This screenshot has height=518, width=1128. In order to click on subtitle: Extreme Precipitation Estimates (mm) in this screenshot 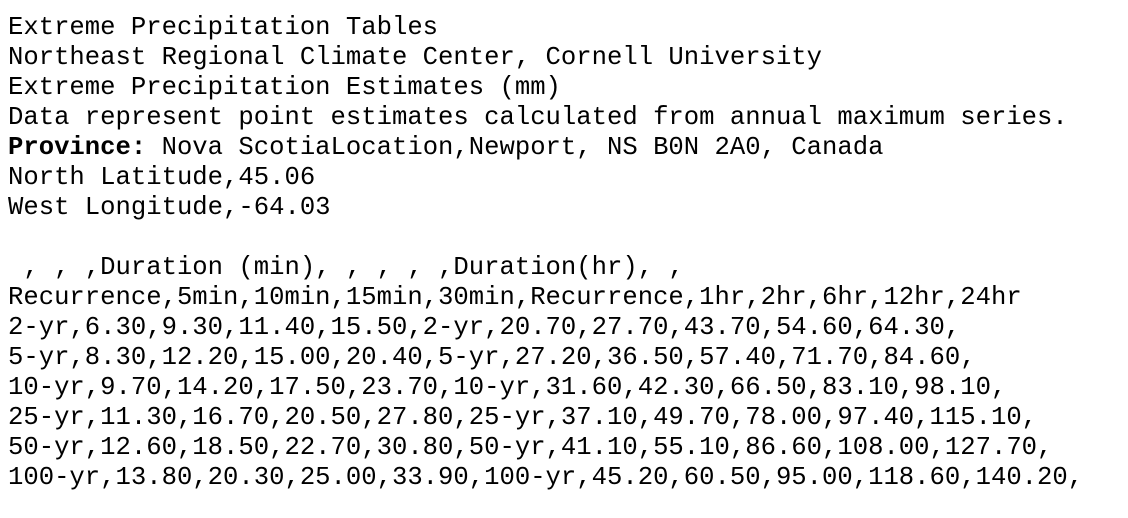, I will do `click(284, 87)`.